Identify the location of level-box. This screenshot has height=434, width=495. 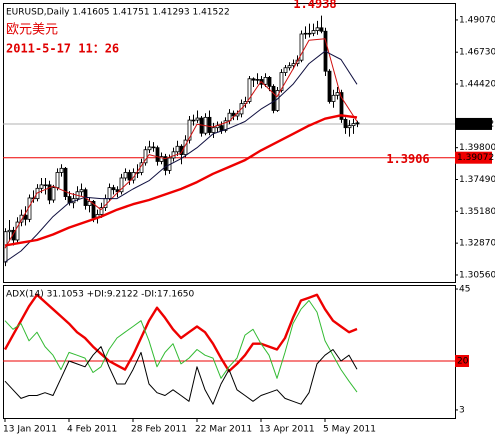
(462, 361).